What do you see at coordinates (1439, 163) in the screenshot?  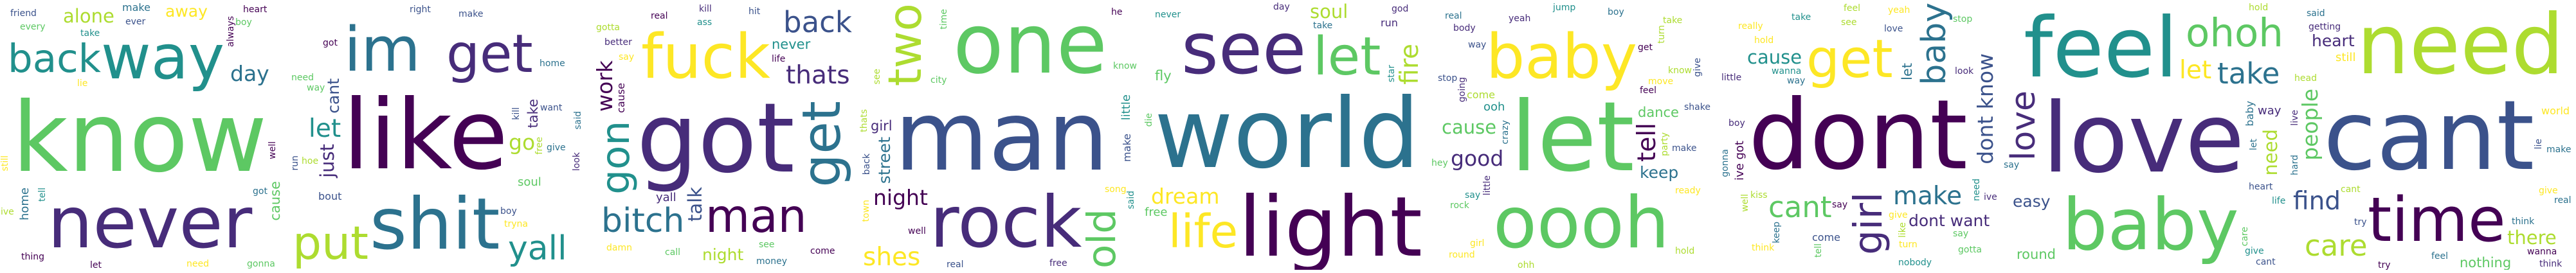 I see `cloud-word: hey` at bounding box center [1439, 163].